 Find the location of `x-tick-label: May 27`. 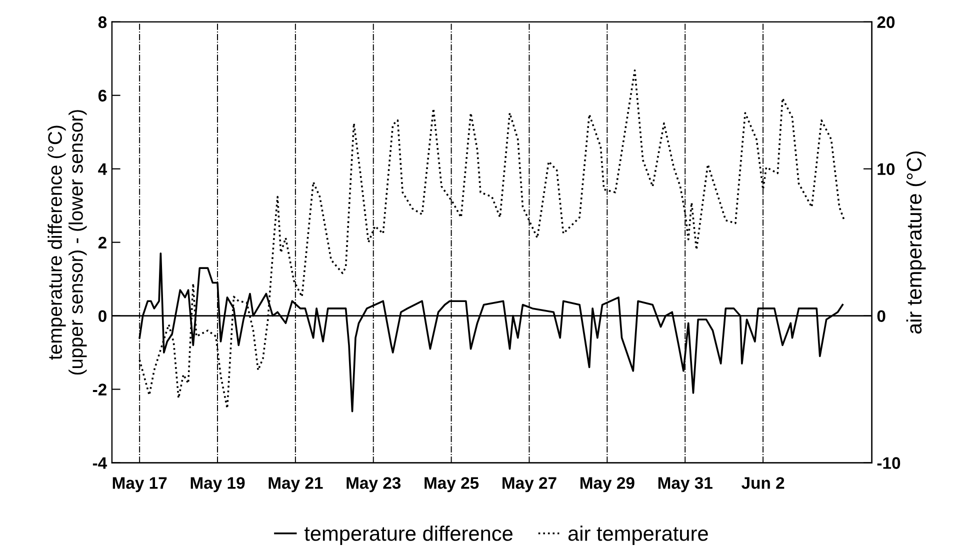

x-tick-label: May 27 is located at coordinates (529, 484).